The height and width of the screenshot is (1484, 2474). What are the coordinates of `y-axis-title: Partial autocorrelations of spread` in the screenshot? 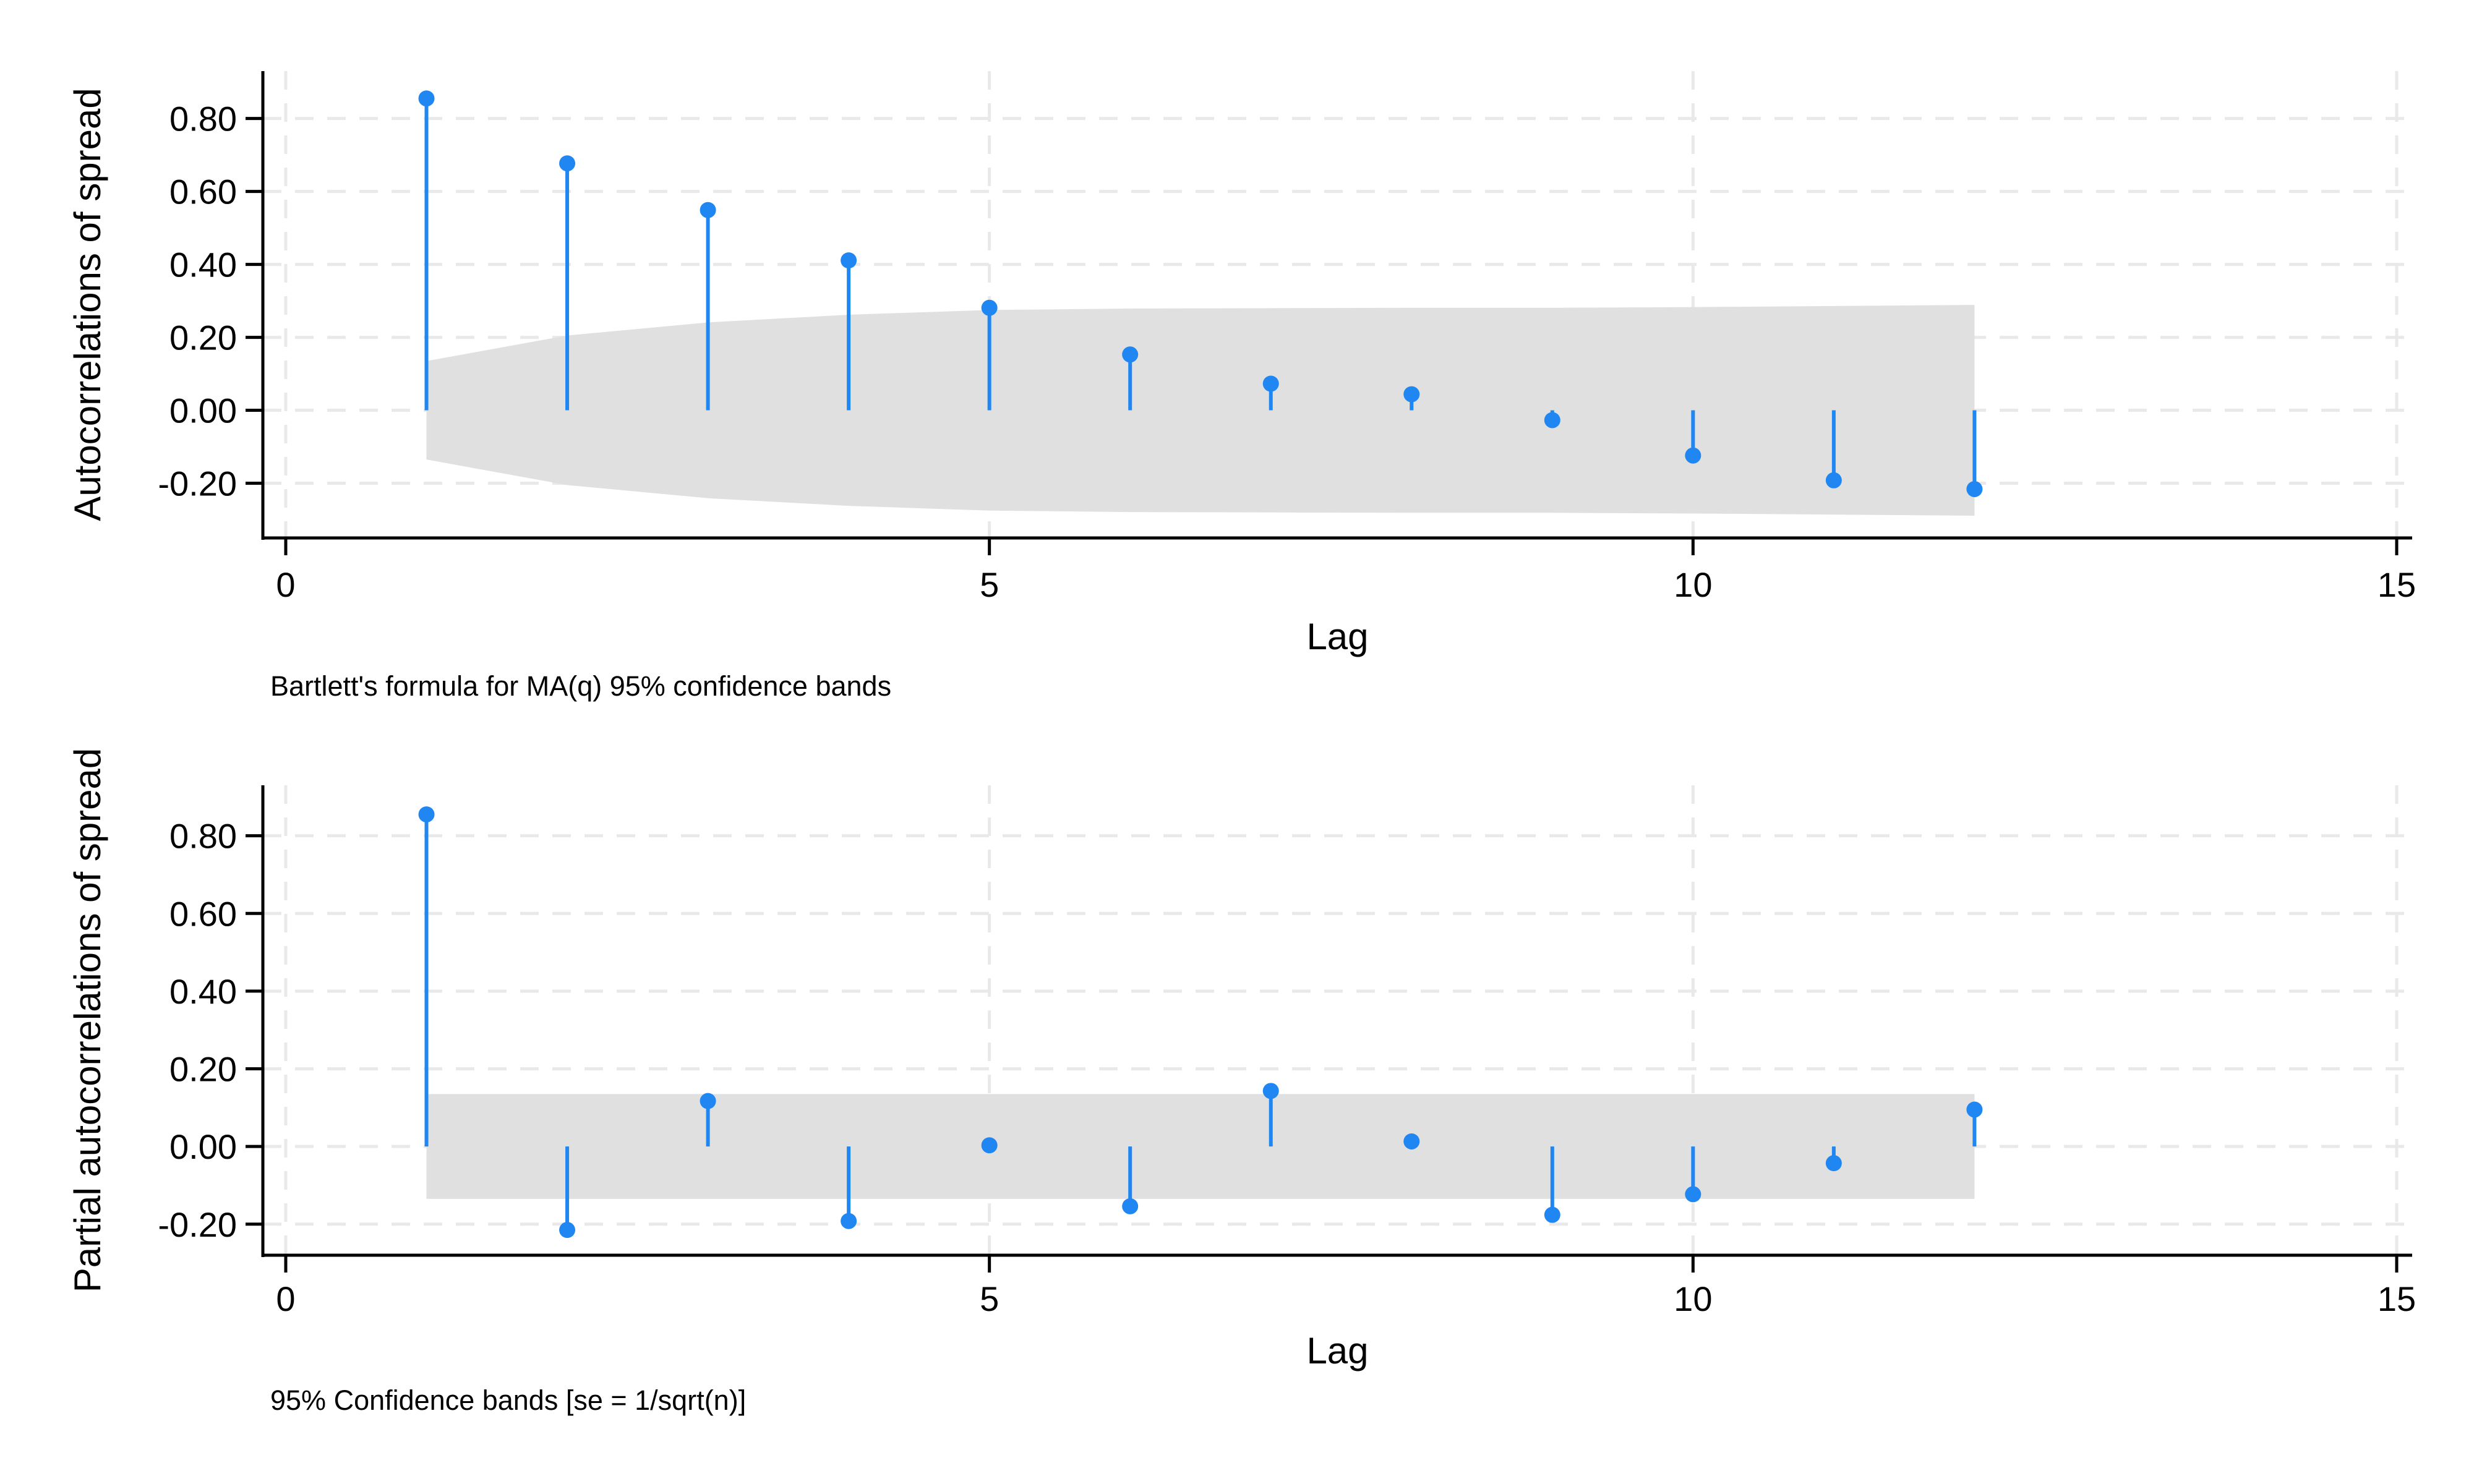 It's located at (88, 1020).